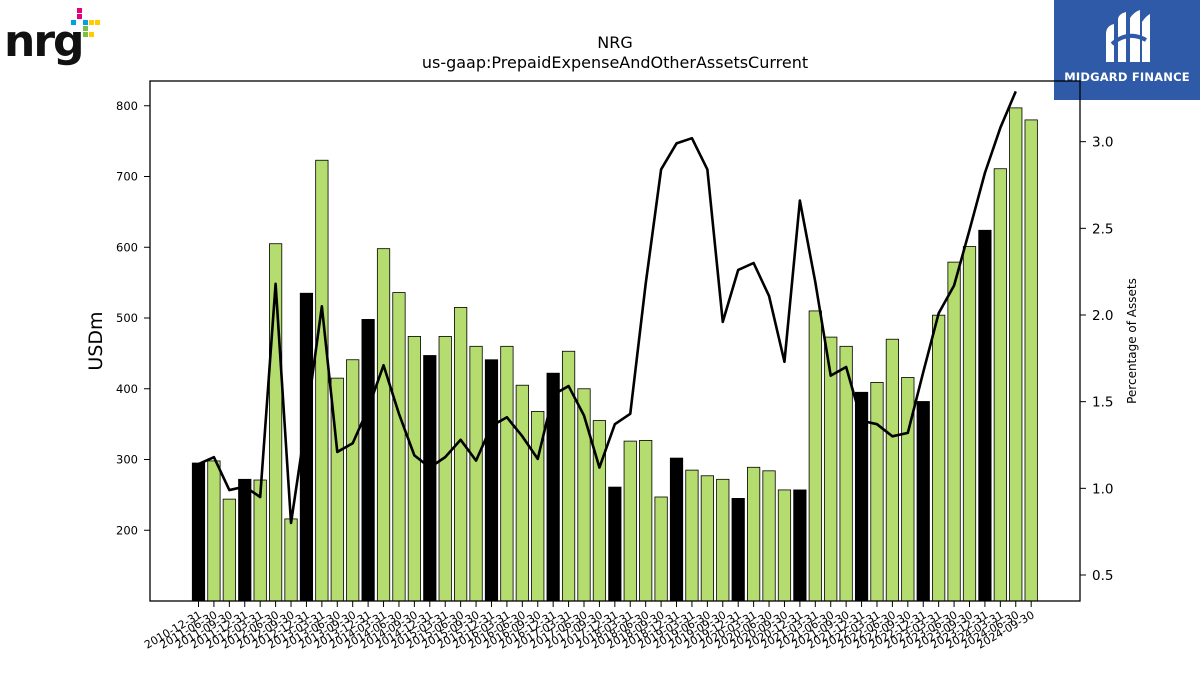  I want to click on midgard-finance-logo: MIDGARD FINANCE, so click(1127, 50).